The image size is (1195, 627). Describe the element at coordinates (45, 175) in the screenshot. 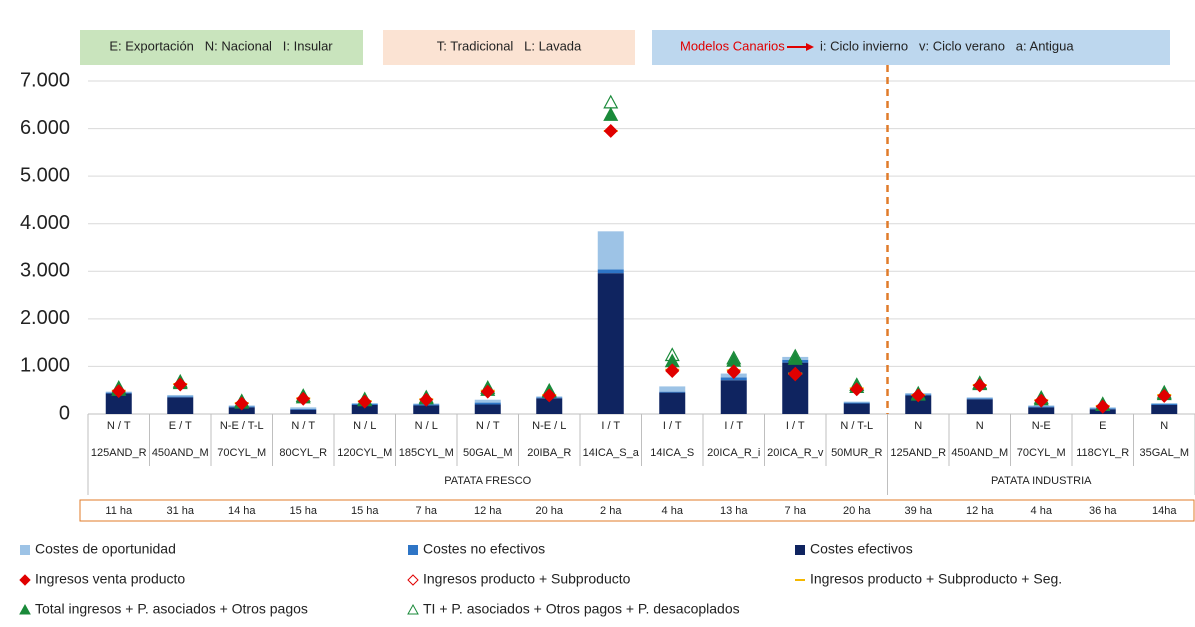

I see `y-tick-label: 5.000` at that location.